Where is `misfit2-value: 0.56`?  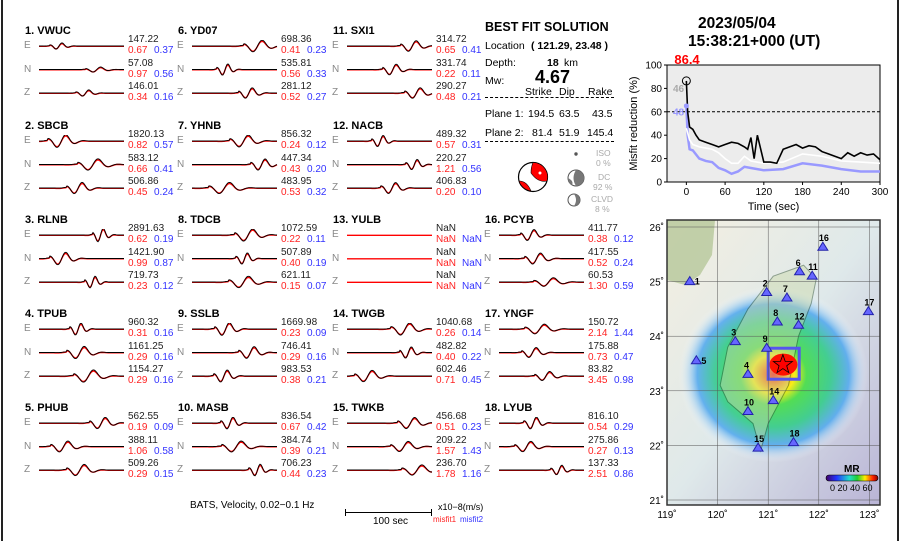
misfit2-value: 0.56 is located at coordinates (472, 169).